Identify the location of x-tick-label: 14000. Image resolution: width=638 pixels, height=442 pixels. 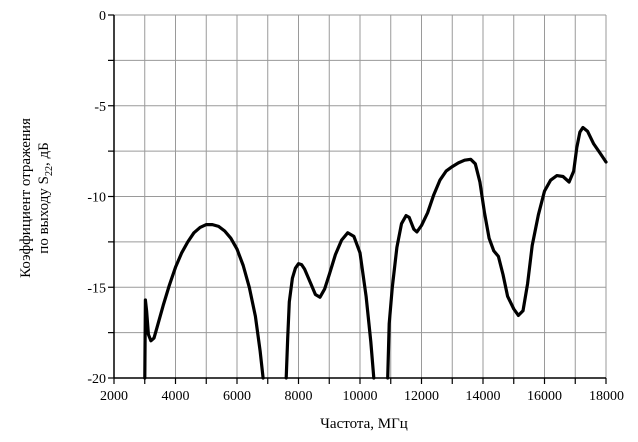
(483, 396).